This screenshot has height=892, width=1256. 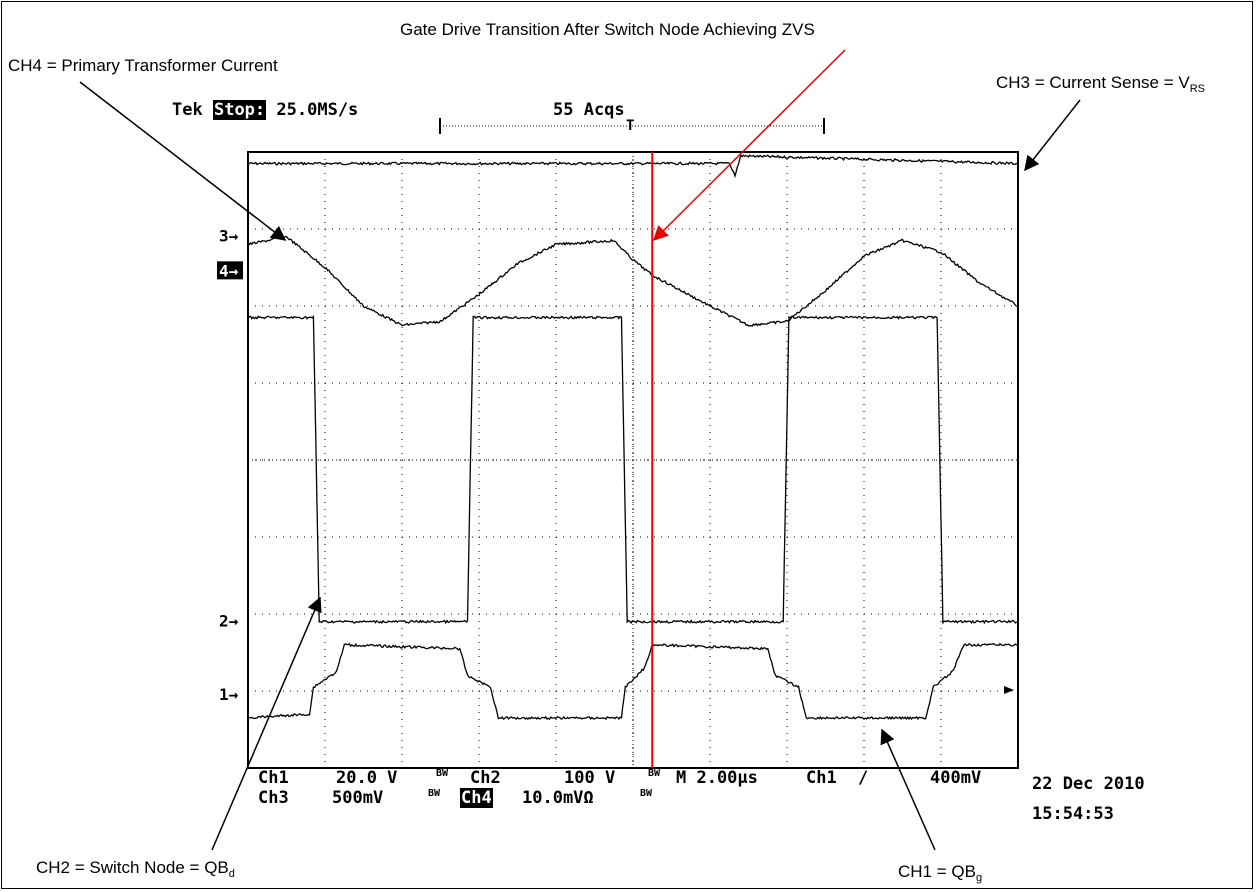 What do you see at coordinates (229, 694) in the screenshot?
I see `channel-1-marker: 1→` at bounding box center [229, 694].